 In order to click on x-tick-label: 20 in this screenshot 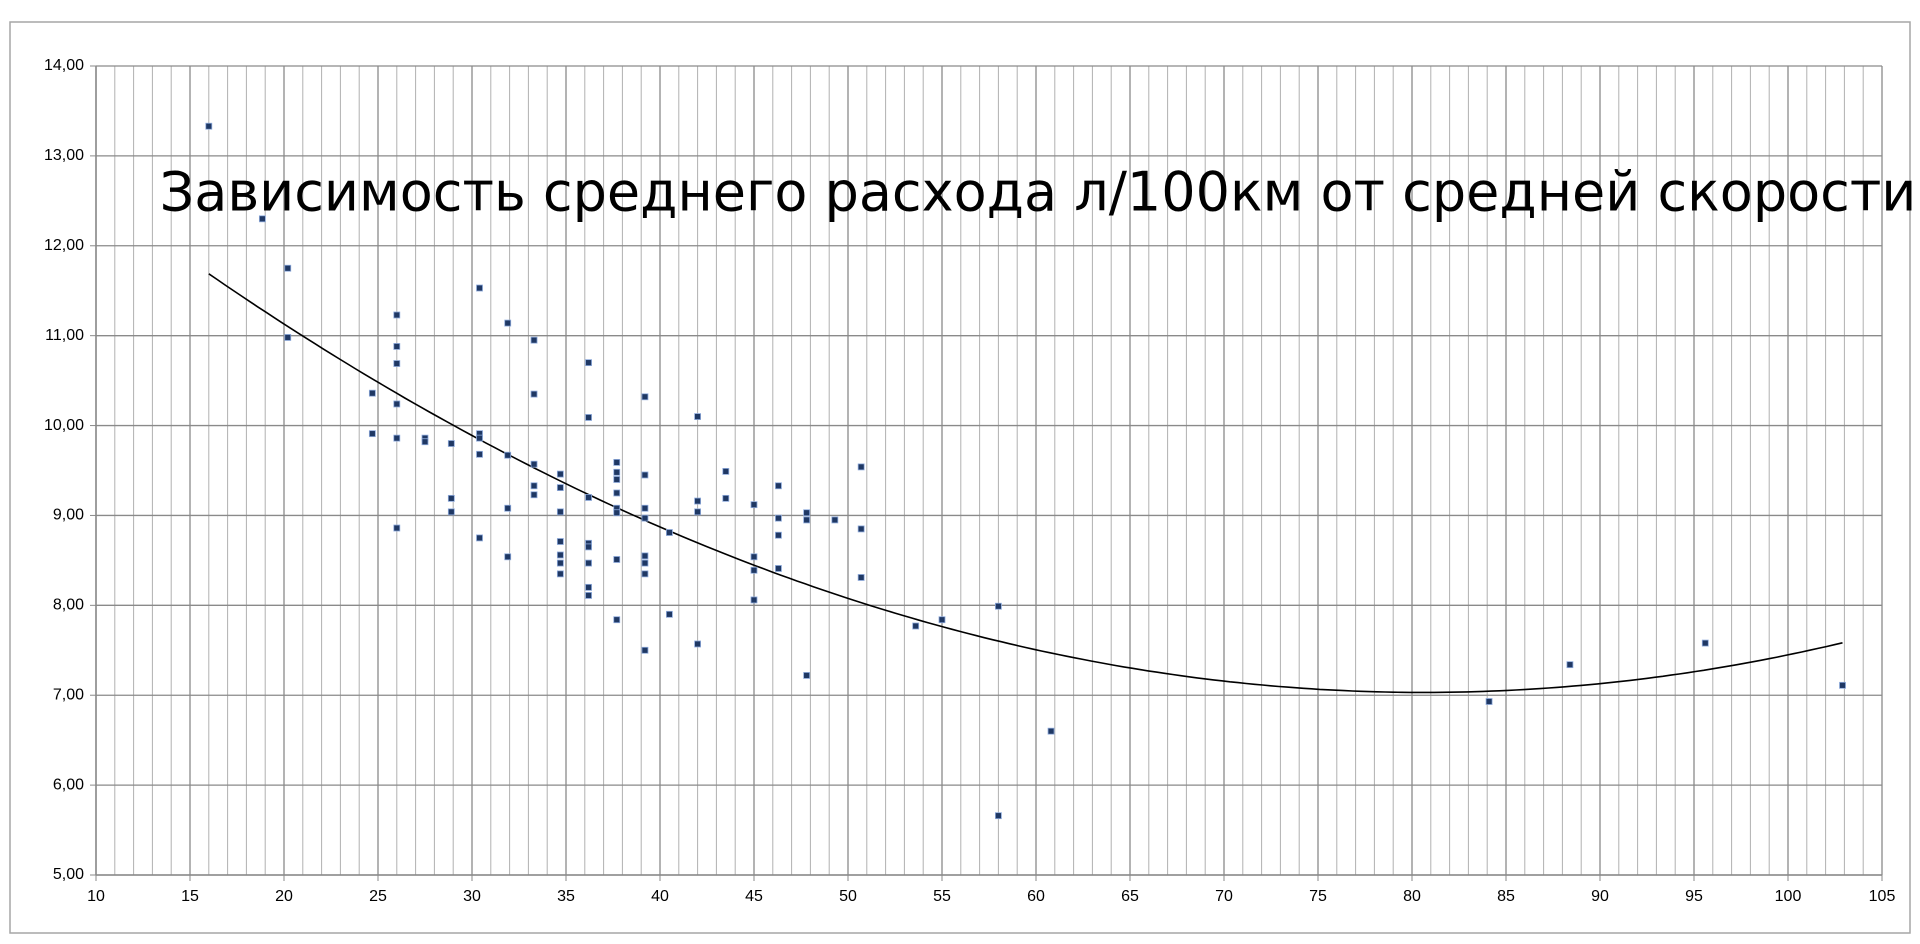, I will do `click(284, 896)`.